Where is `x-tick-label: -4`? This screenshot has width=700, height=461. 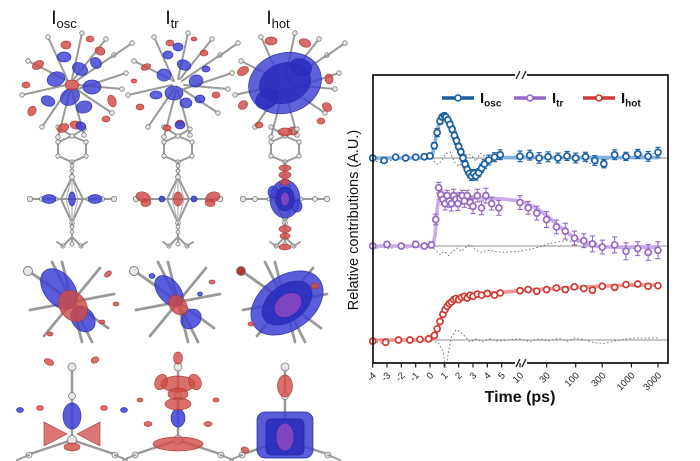
x-tick-label: -4 is located at coordinates (372, 377).